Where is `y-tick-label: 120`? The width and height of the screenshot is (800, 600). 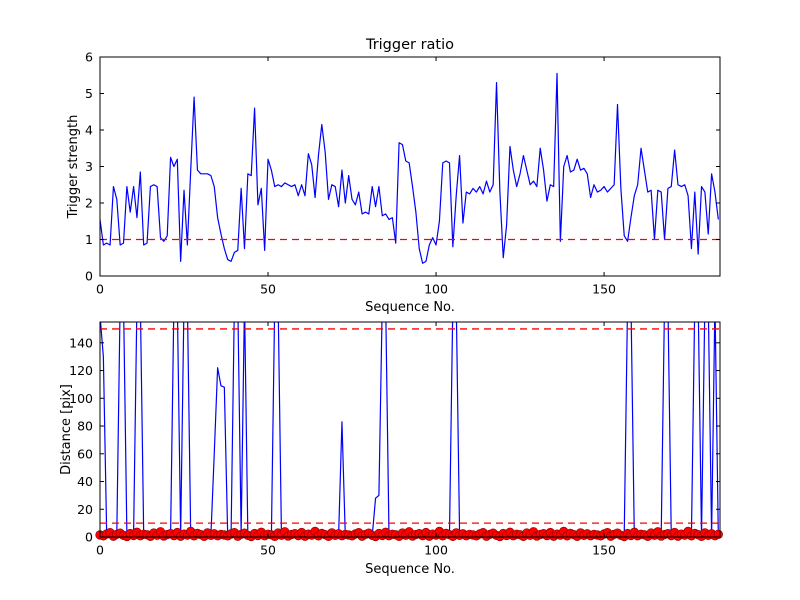
y-tick-label: 120 is located at coordinates (81, 370).